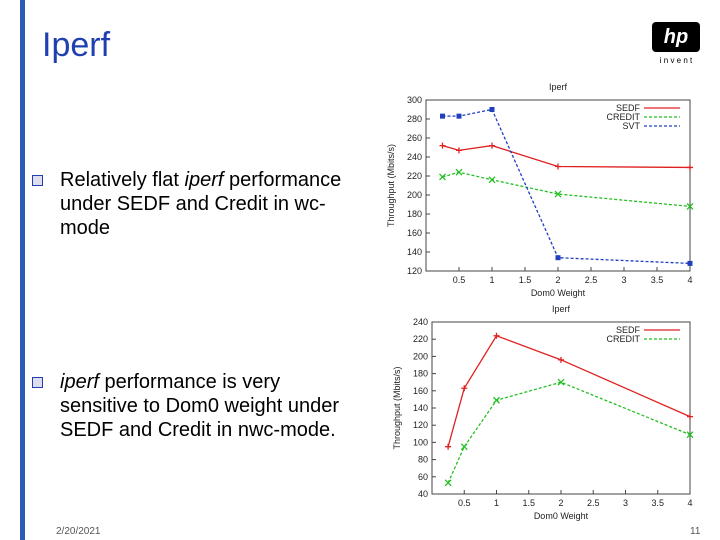 The height and width of the screenshot is (540, 720). I want to click on accent-bar, so click(22, 270).